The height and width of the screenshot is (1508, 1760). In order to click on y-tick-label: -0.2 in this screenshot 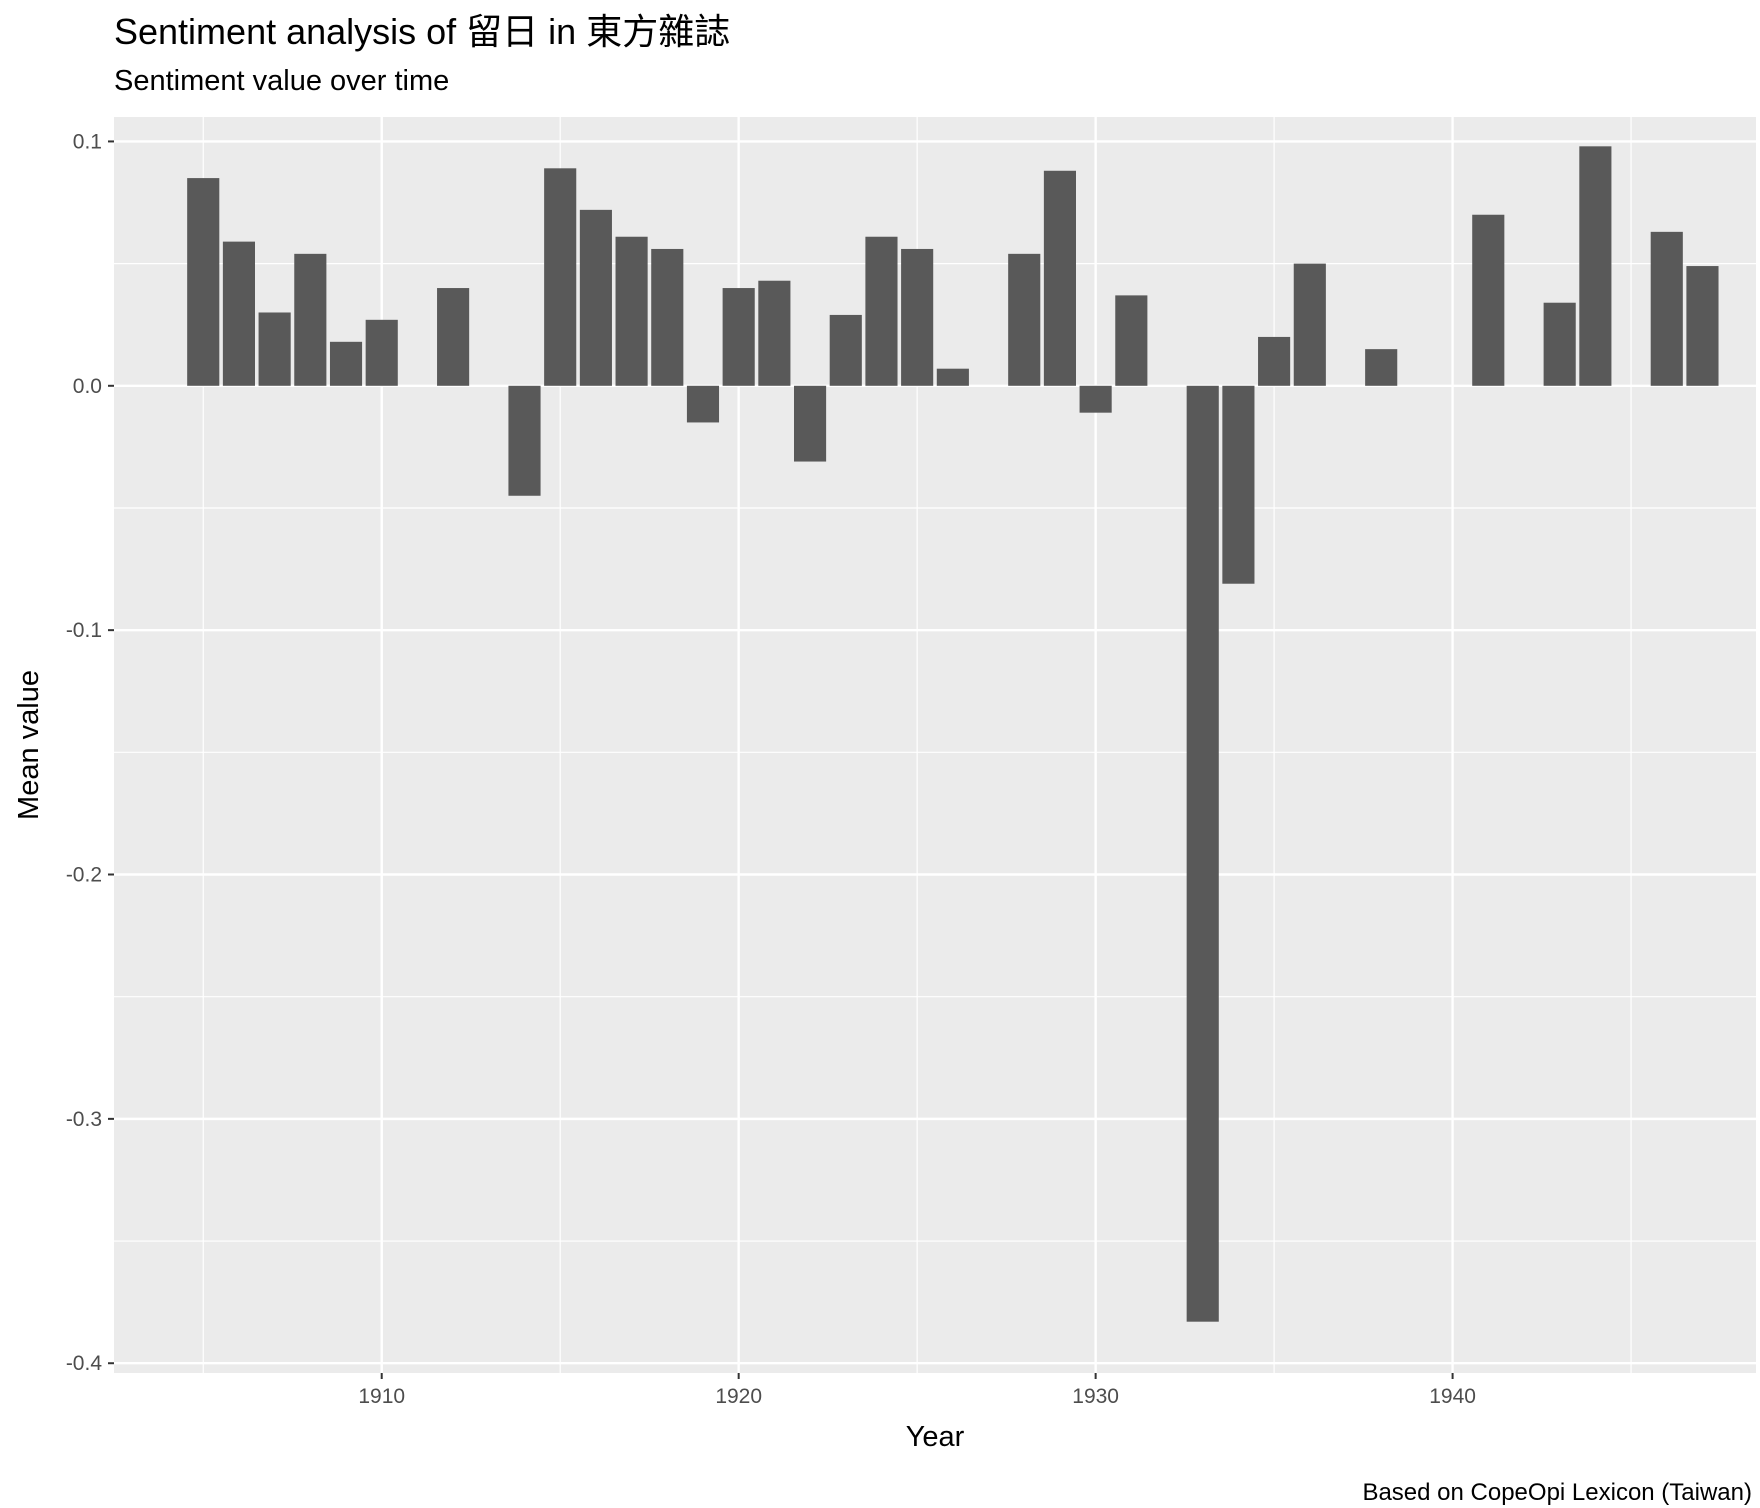, I will do `click(84, 875)`.